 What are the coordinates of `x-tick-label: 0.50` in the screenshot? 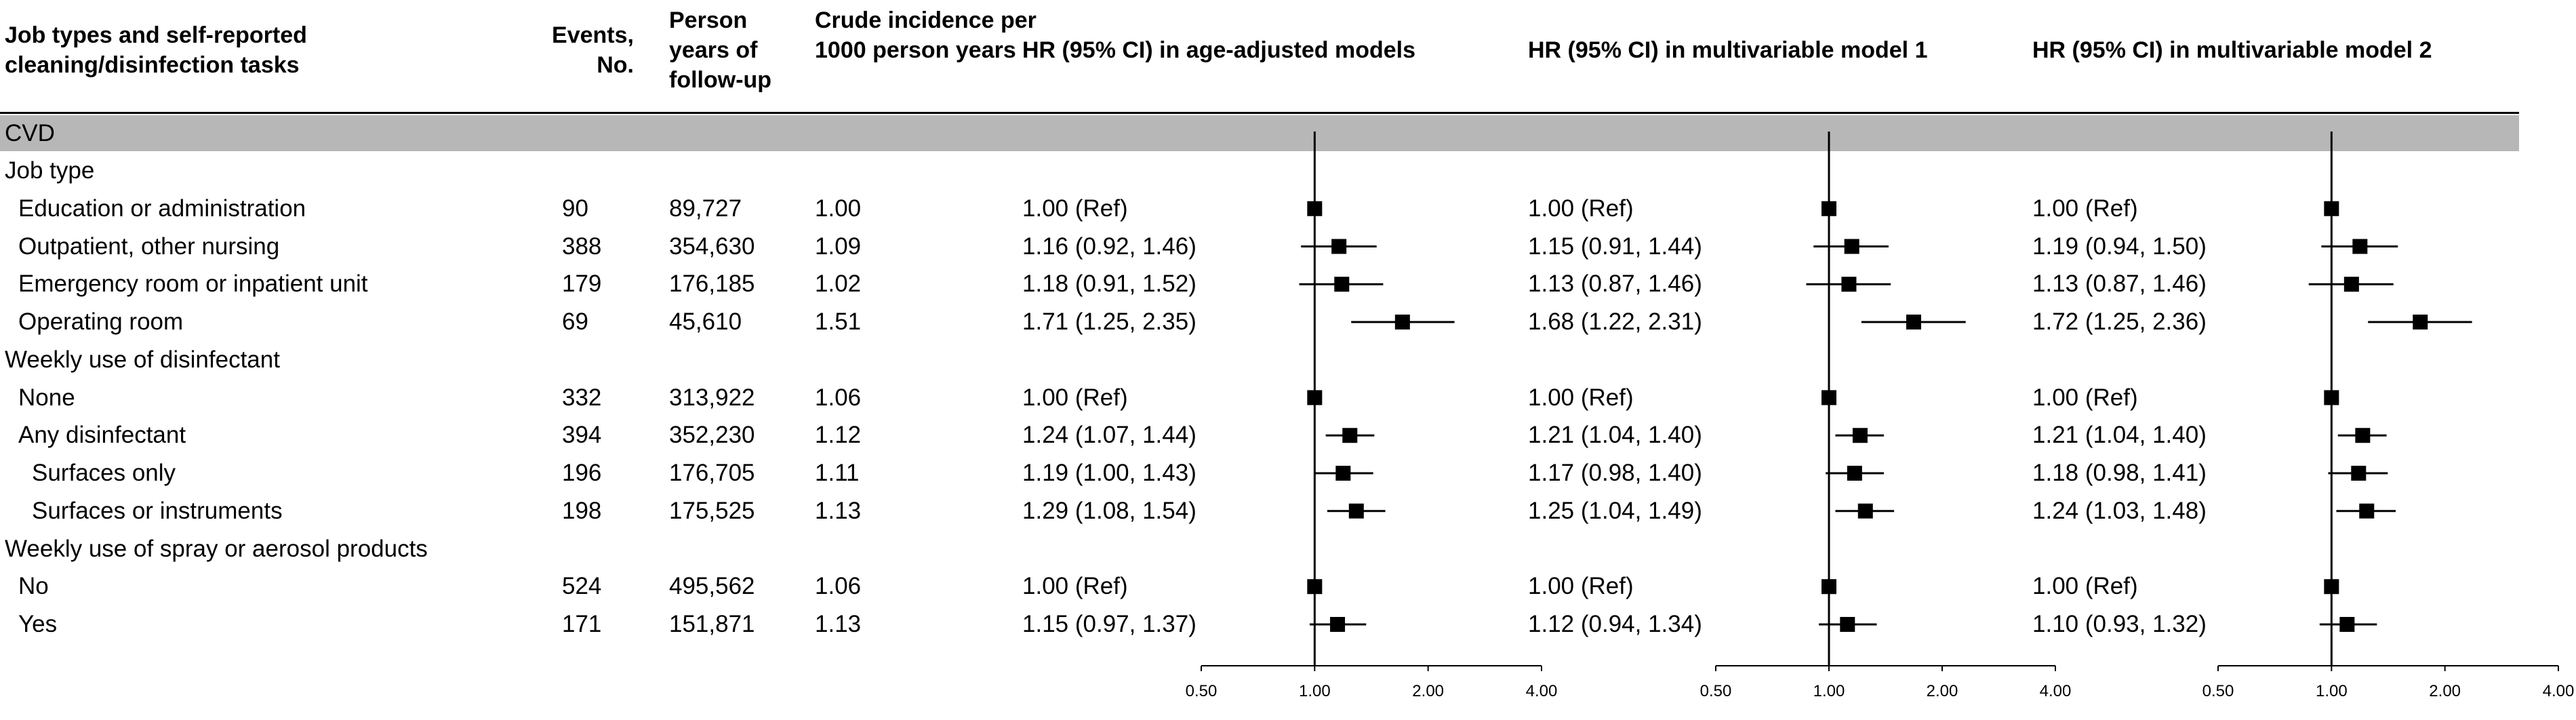 It's located at (1716, 691).